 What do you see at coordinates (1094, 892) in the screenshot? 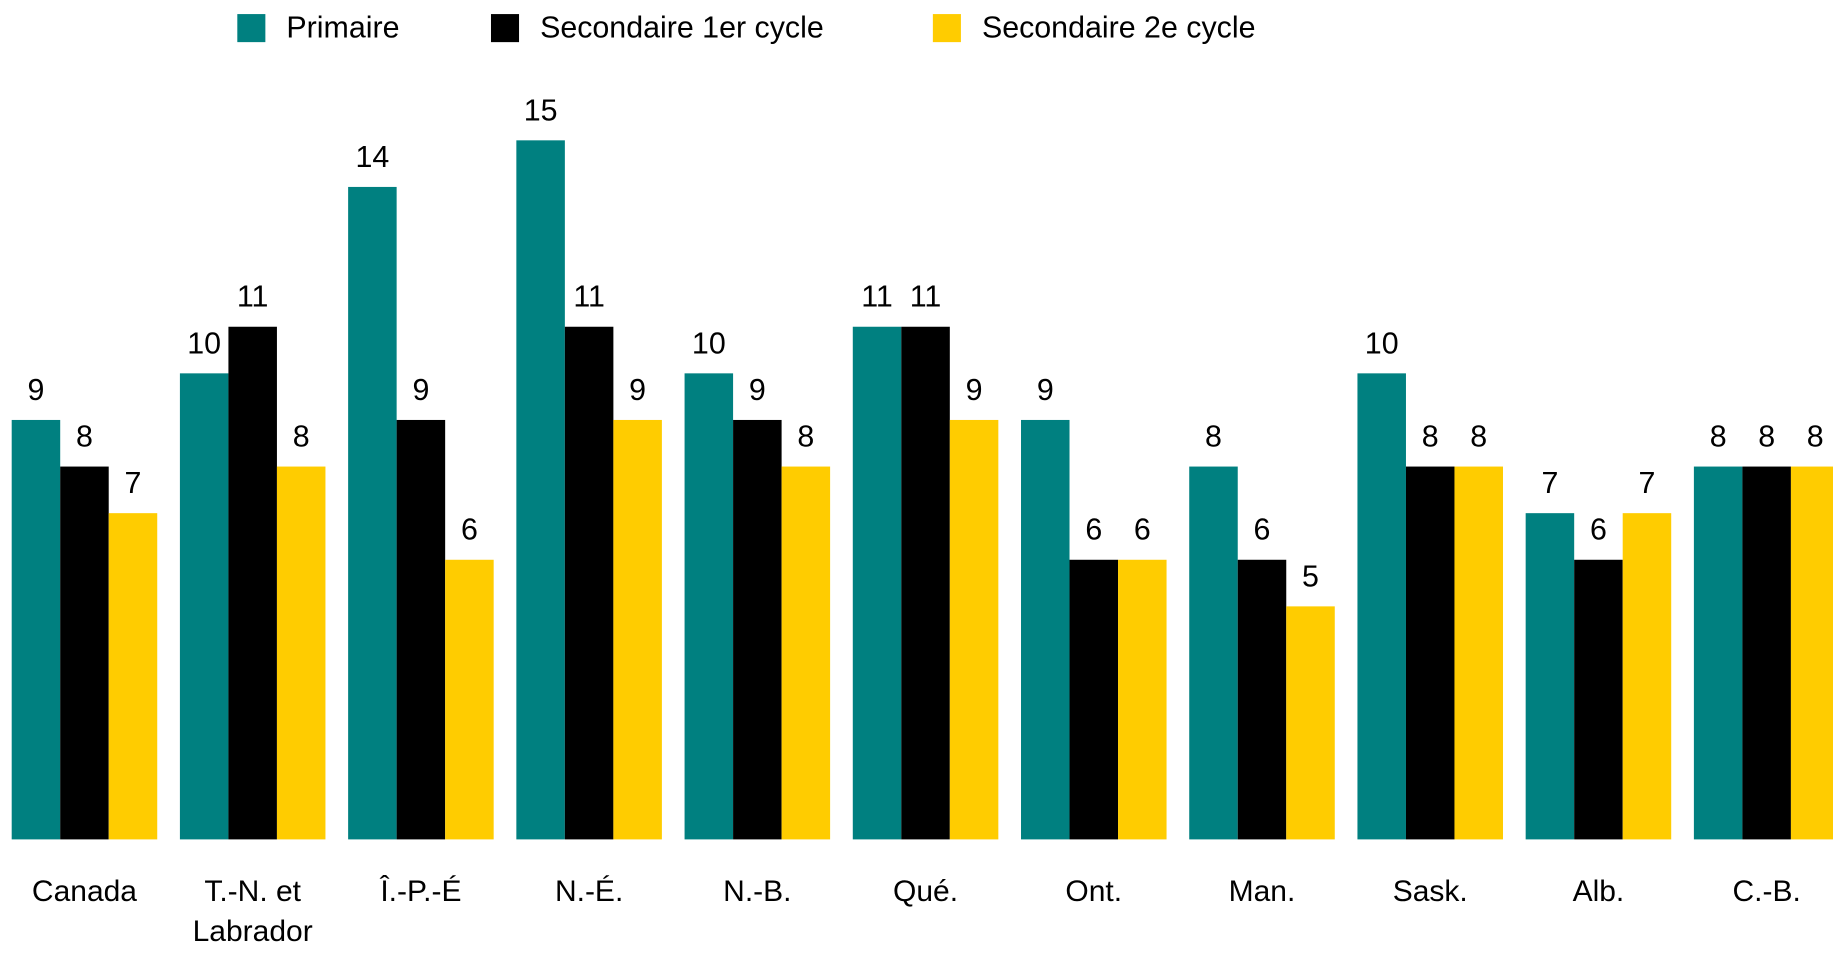
I see `x-tick-label: Ont.` at bounding box center [1094, 892].